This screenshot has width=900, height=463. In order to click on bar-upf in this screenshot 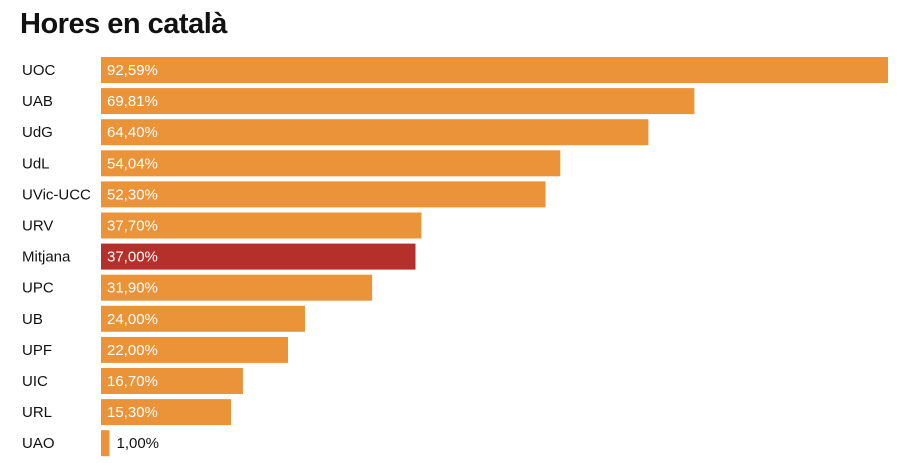, I will do `click(194, 349)`.